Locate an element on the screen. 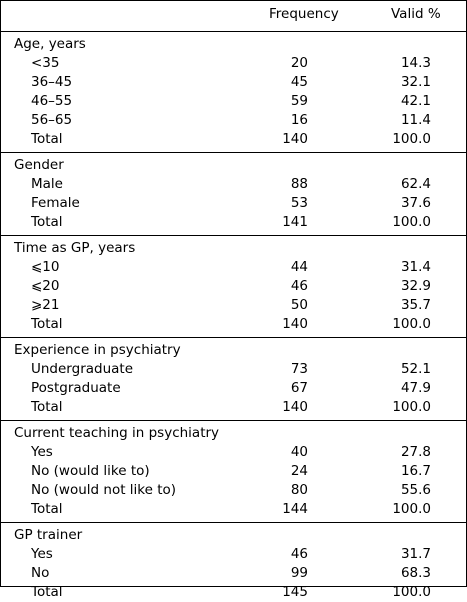 This screenshot has height=602, width=467. section-title: GP trainer is located at coordinates (48, 535).